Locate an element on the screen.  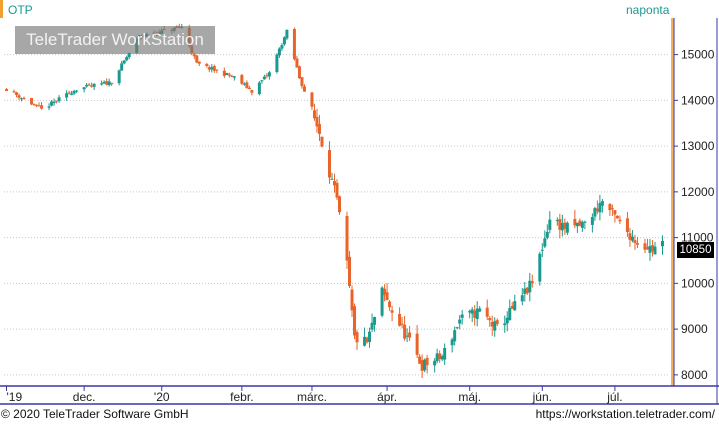
x-tick-label: máj. is located at coordinates (469, 397).